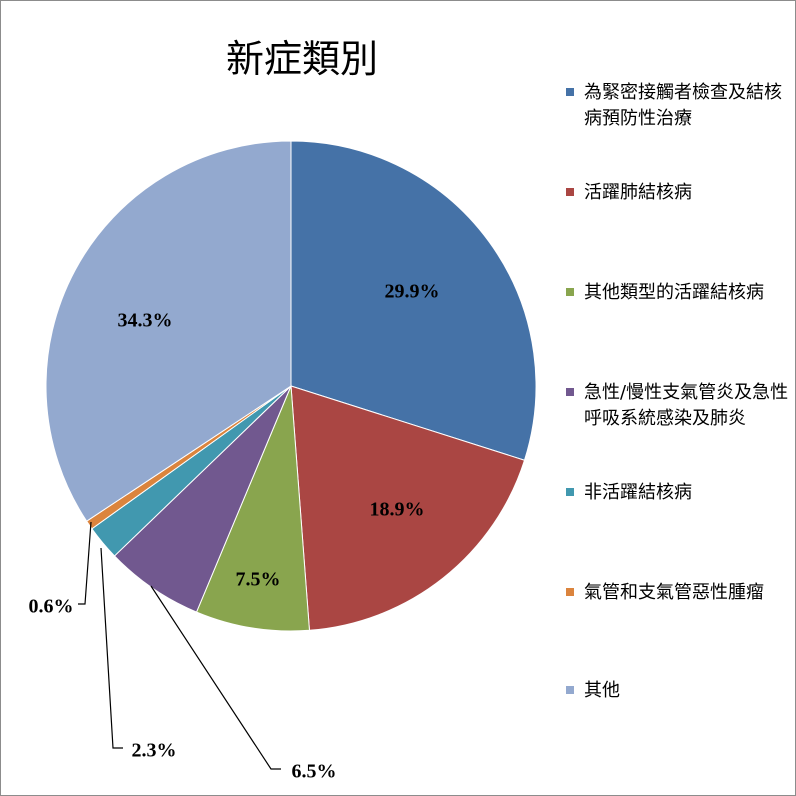 This screenshot has width=796, height=796. Describe the element at coordinates (258, 580) in the screenshot. I see `data-label-3: 7.5%` at that location.